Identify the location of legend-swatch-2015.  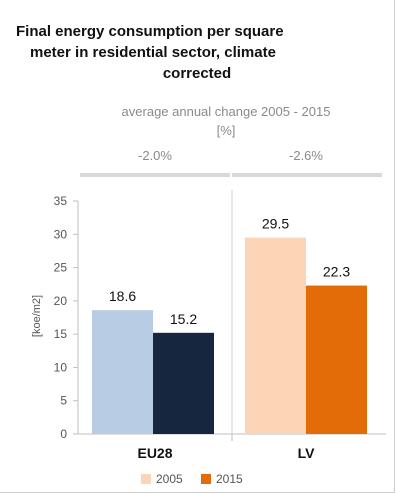
(206, 479).